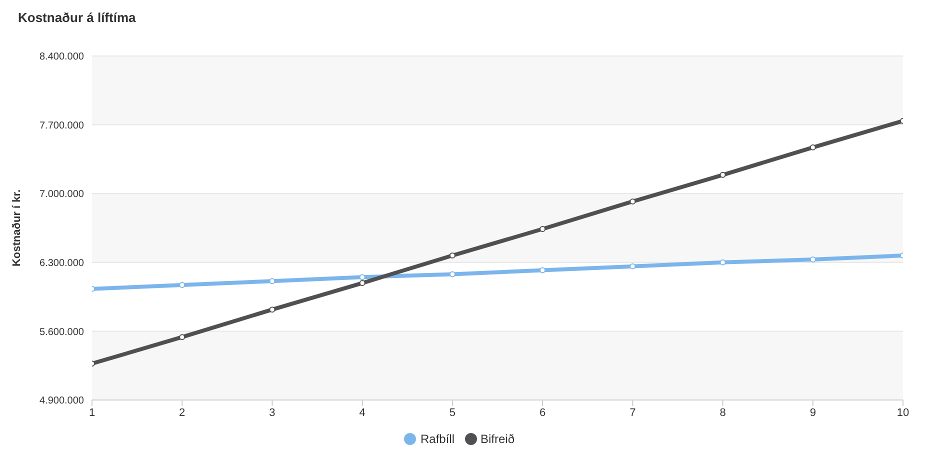  What do you see at coordinates (62, 126) in the screenshot?
I see `y-tick-label: 7.700.000` at bounding box center [62, 126].